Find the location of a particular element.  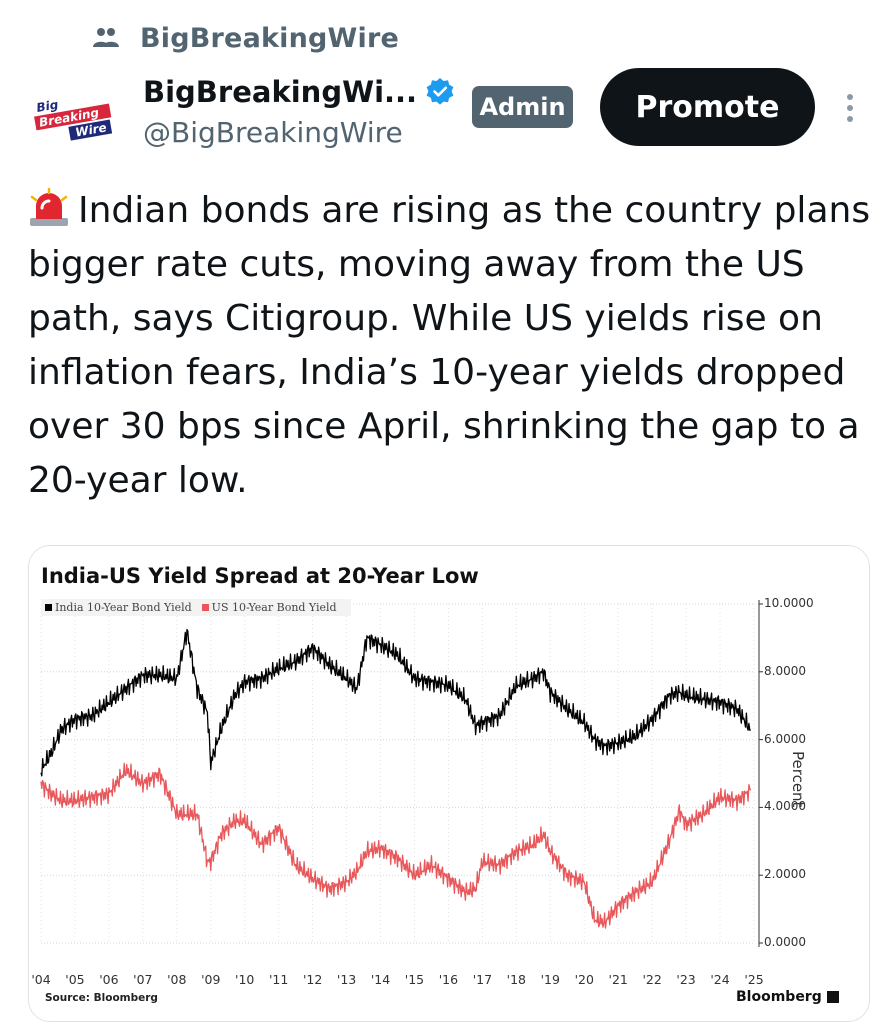

x-tick-label: '07 is located at coordinates (143, 979).